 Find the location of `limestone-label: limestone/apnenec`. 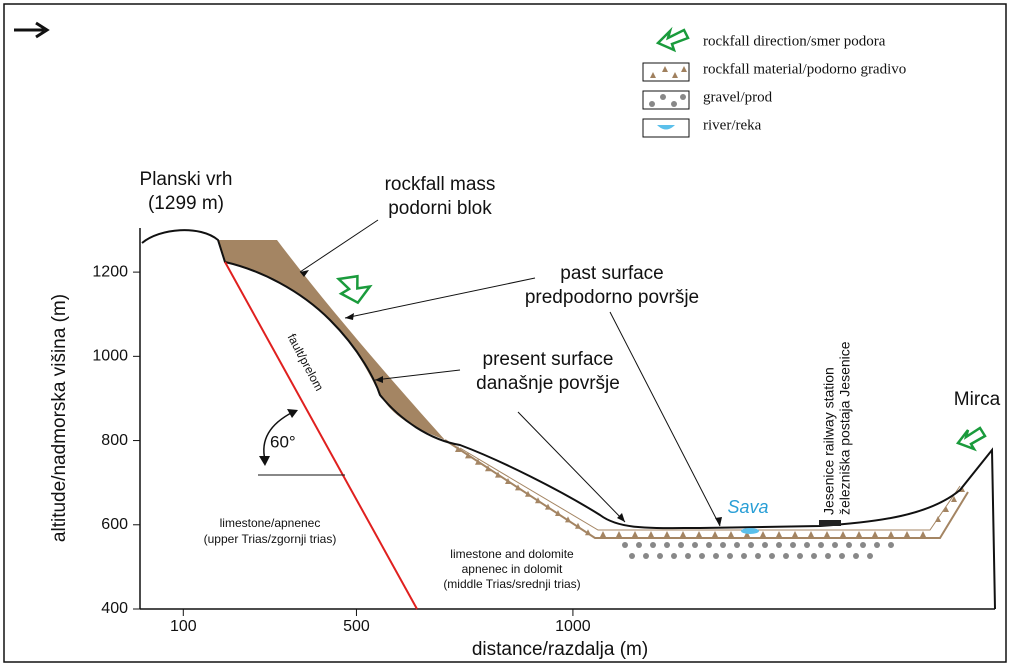

limestone-label: limestone/apnenec is located at coordinates (270, 523).